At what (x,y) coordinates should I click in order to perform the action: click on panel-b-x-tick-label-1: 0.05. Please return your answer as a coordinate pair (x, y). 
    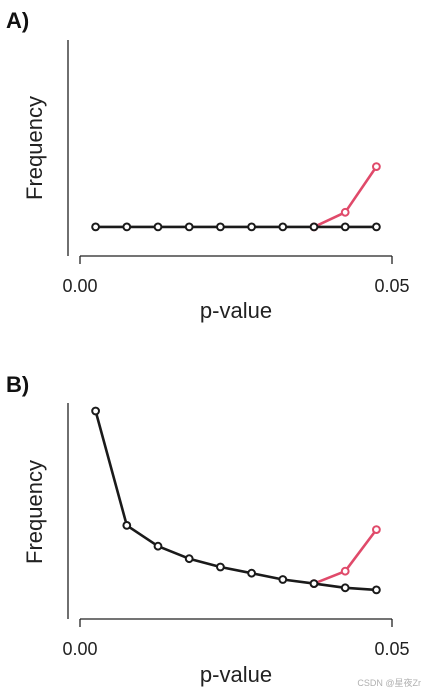
    Looking at the image, I should click on (391, 649).